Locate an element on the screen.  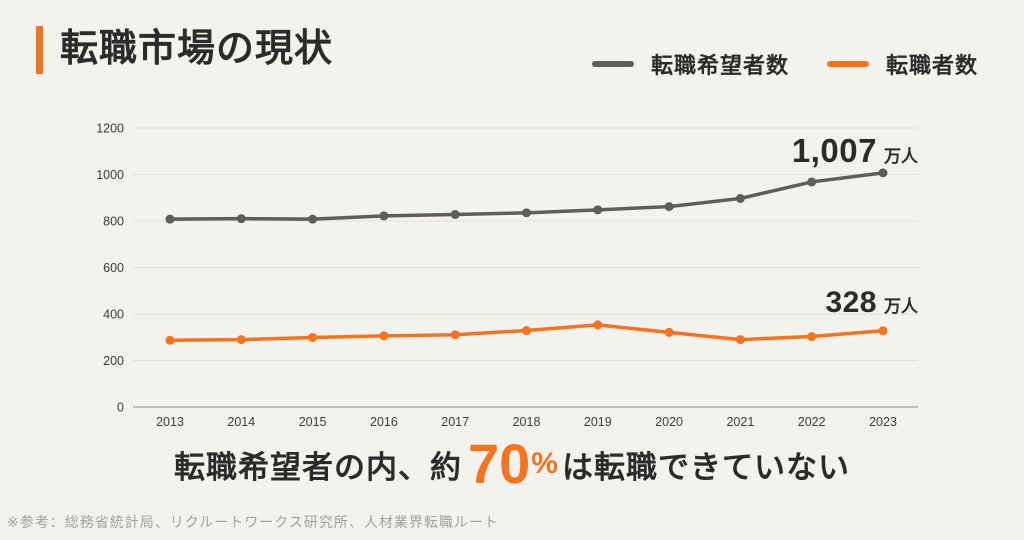
data-label-value: 1,007 is located at coordinates (834, 150).